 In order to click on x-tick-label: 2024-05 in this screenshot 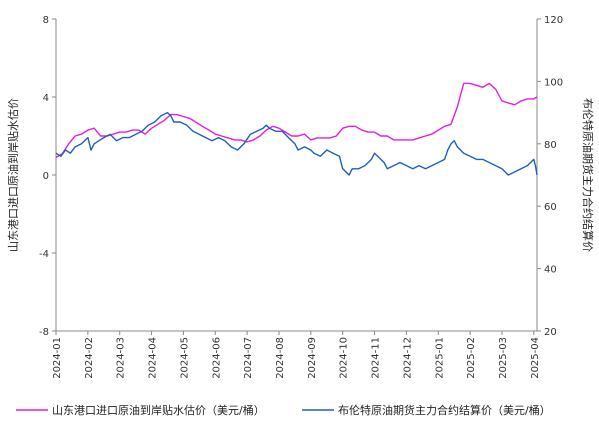, I will do `click(184, 358)`.